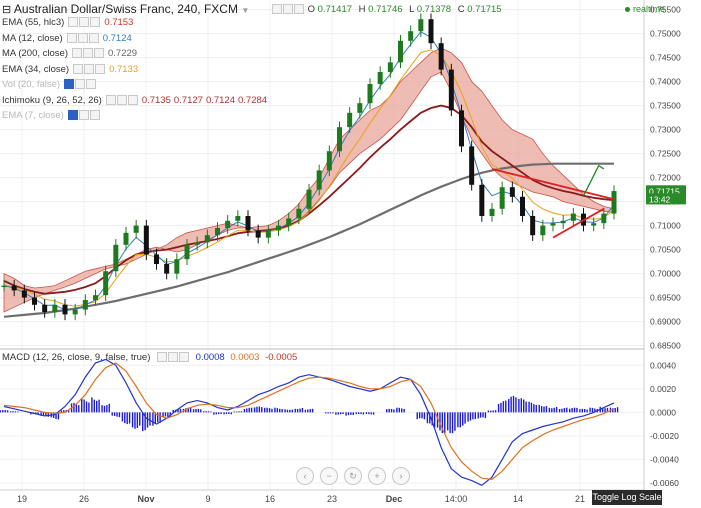  I want to click on time-tick-label: 14, so click(518, 499).